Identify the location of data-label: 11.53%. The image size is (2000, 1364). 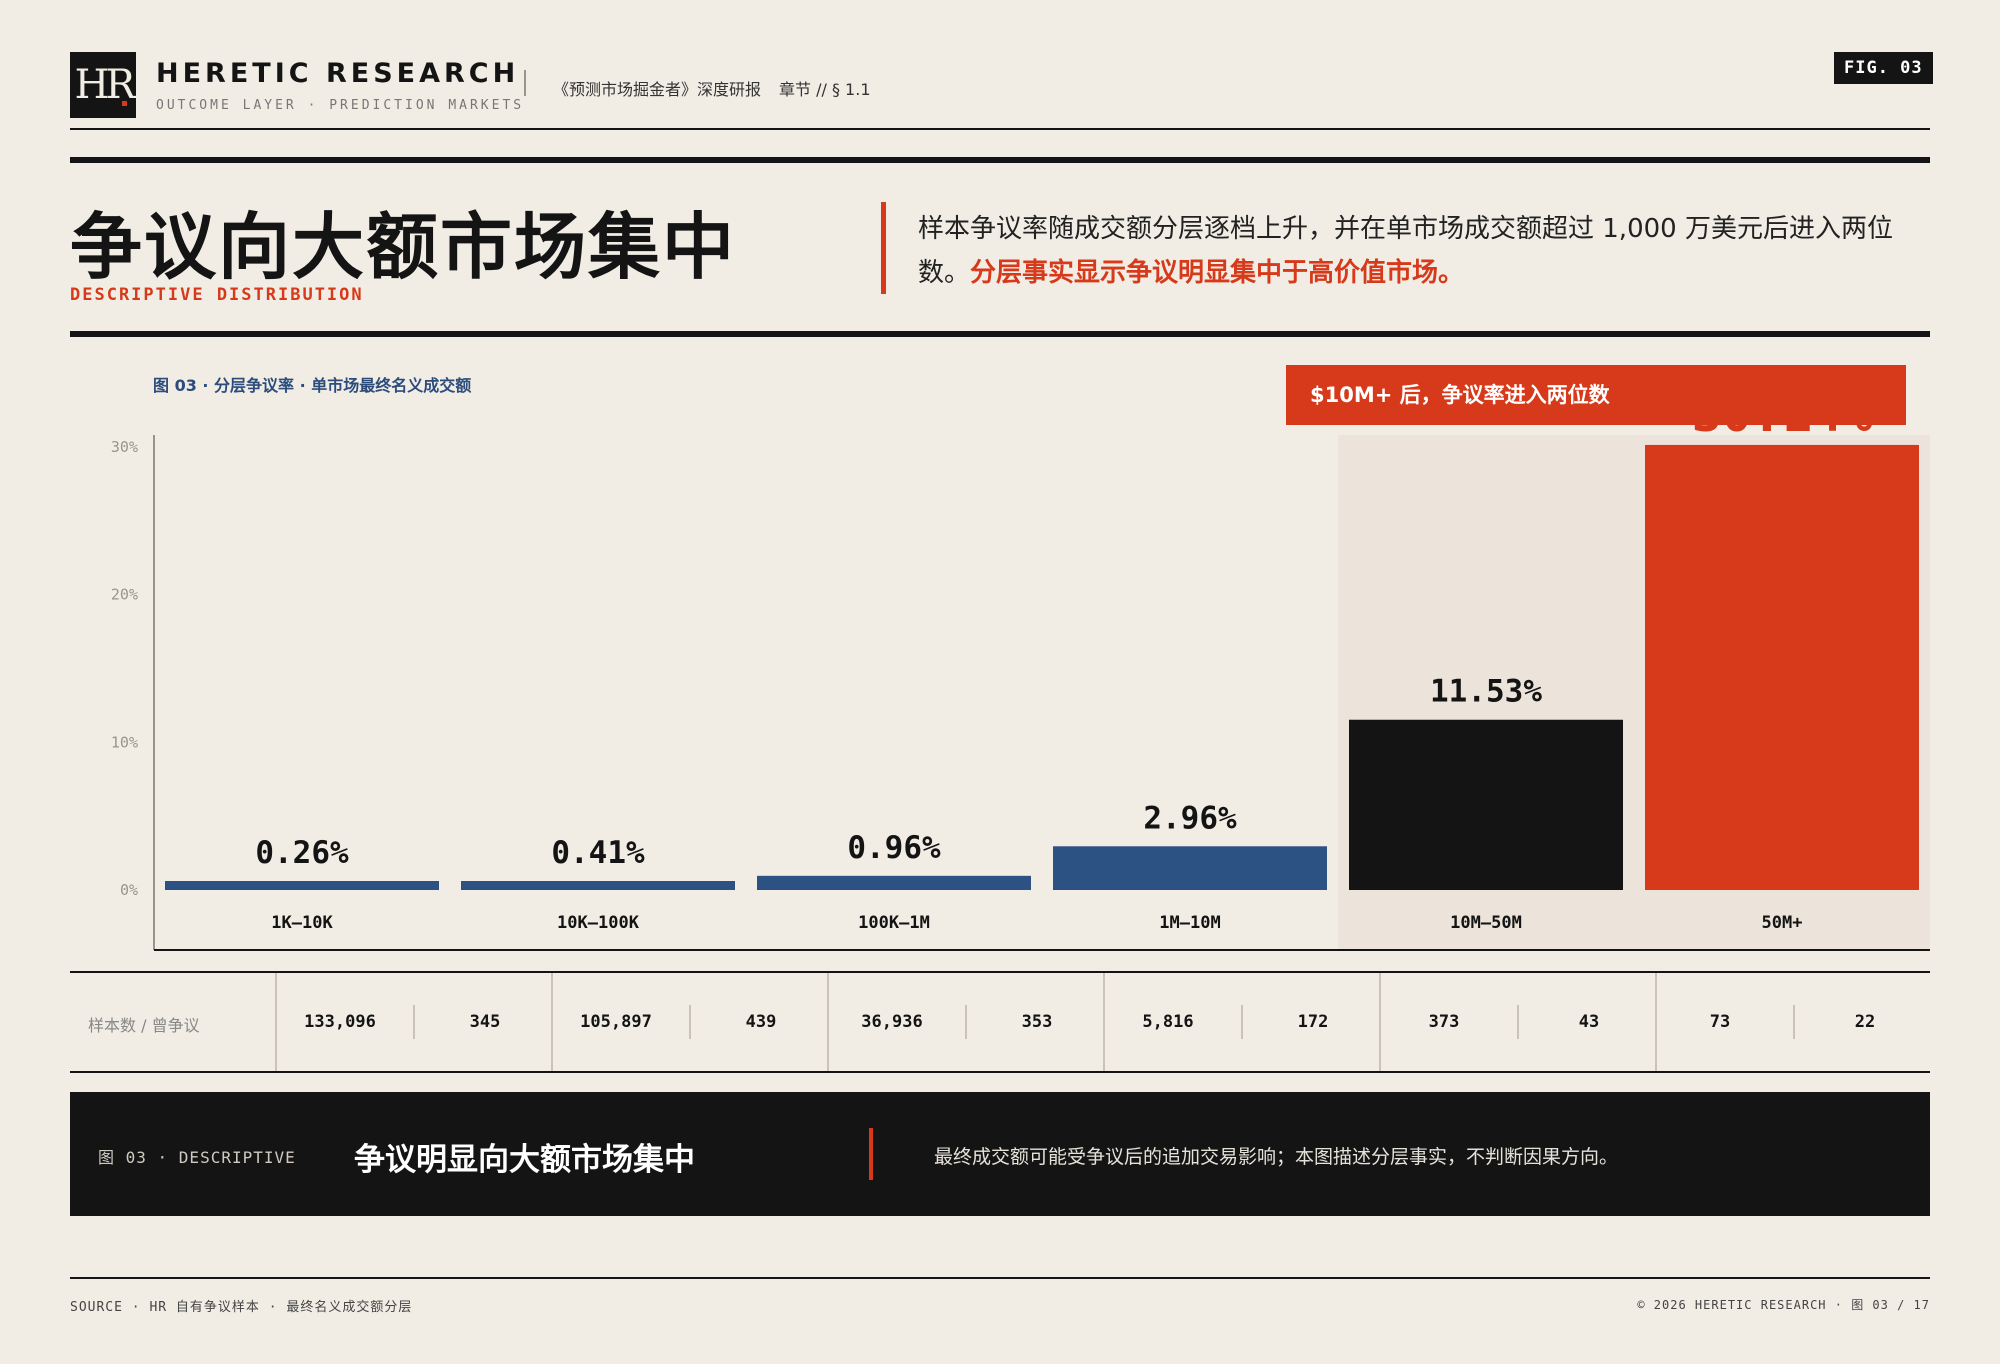
(1486, 692).